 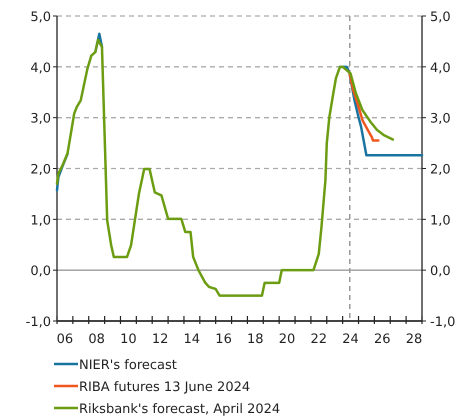 What do you see at coordinates (128, 339) in the screenshot?
I see `x-tick-label: 10` at bounding box center [128, 339].